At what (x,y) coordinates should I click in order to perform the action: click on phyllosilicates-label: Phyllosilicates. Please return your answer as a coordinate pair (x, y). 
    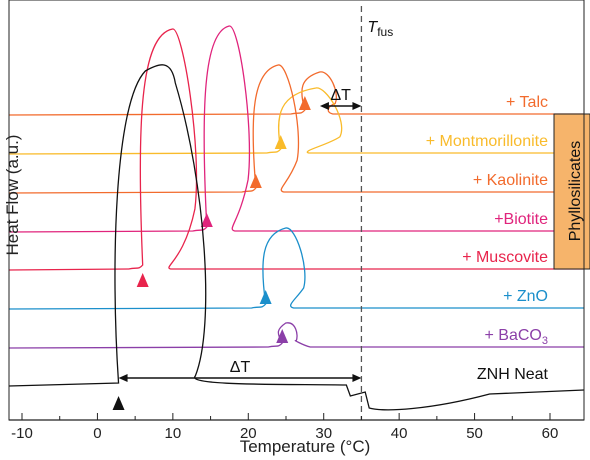
    Looking at the image, I should click on (575, 191).